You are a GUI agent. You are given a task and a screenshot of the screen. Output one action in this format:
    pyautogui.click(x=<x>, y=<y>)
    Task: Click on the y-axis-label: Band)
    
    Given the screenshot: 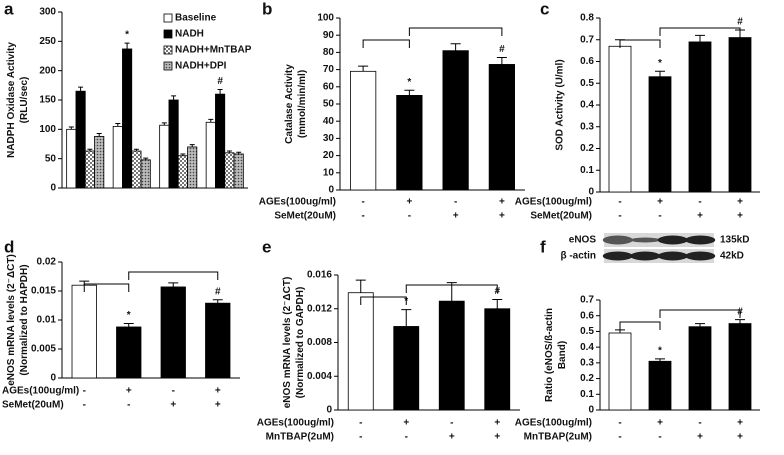 What is the action you would take?
    pyautogui.click(x=562, y=355)
    